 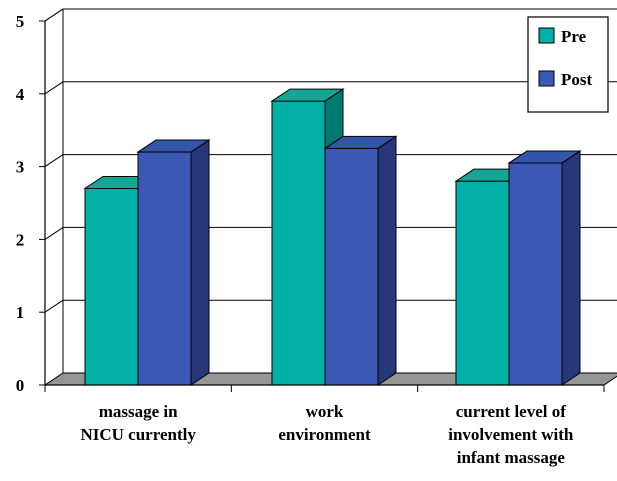 What do you see at coordinates (54, 190) in the screenshot?
I see `chart-walls` at bounding box center [54, 190].